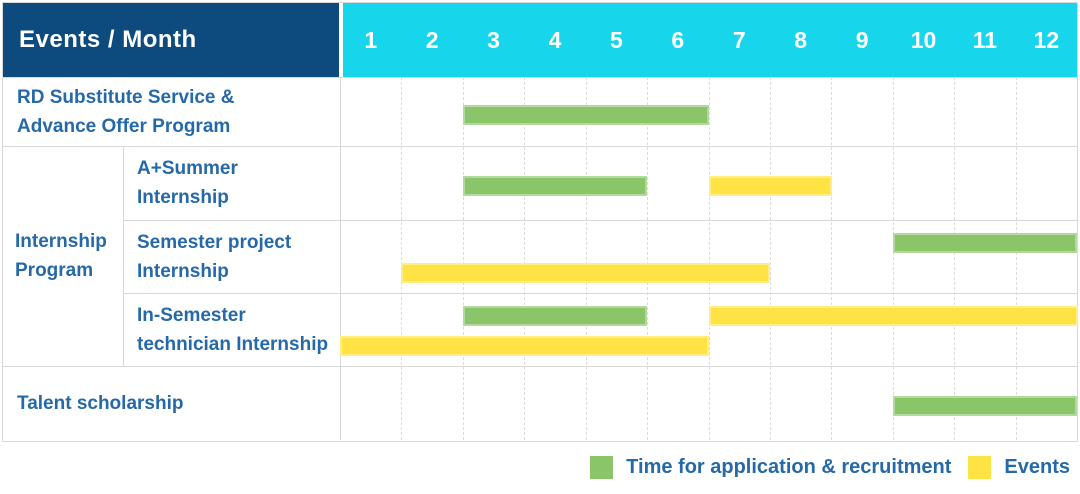 This screenshot has width=1080, height=494. I want to click on legend: Time for application & recruitment Events, so click(830, 467).